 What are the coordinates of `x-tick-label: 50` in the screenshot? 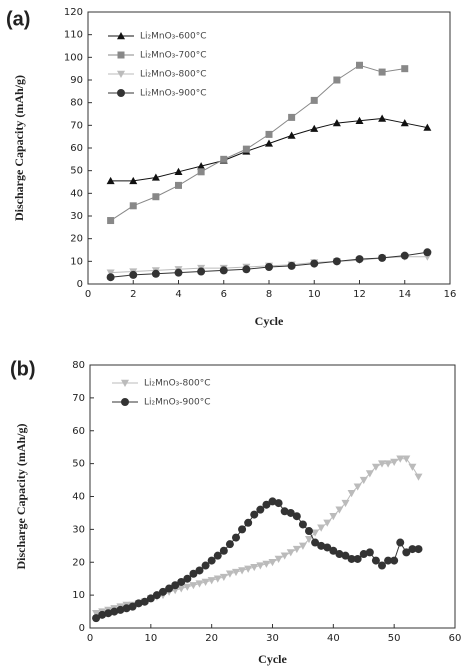 It's located at (394, 638).